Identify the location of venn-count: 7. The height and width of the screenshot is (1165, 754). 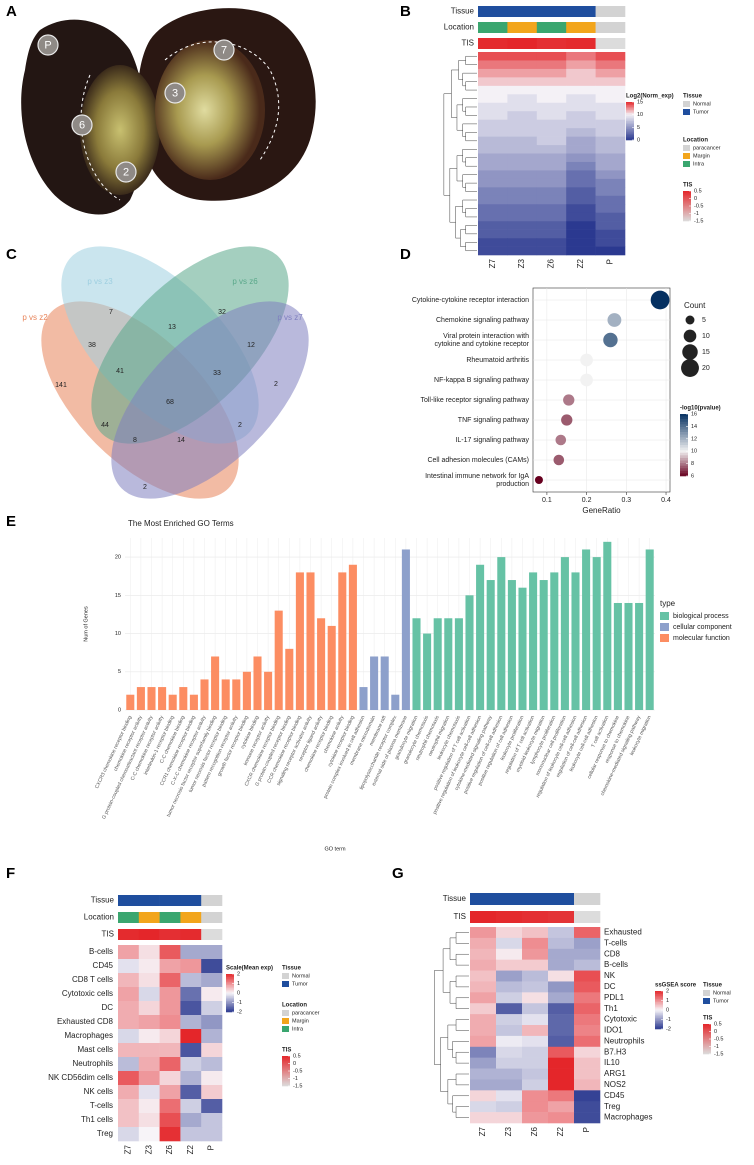
(111, 312).